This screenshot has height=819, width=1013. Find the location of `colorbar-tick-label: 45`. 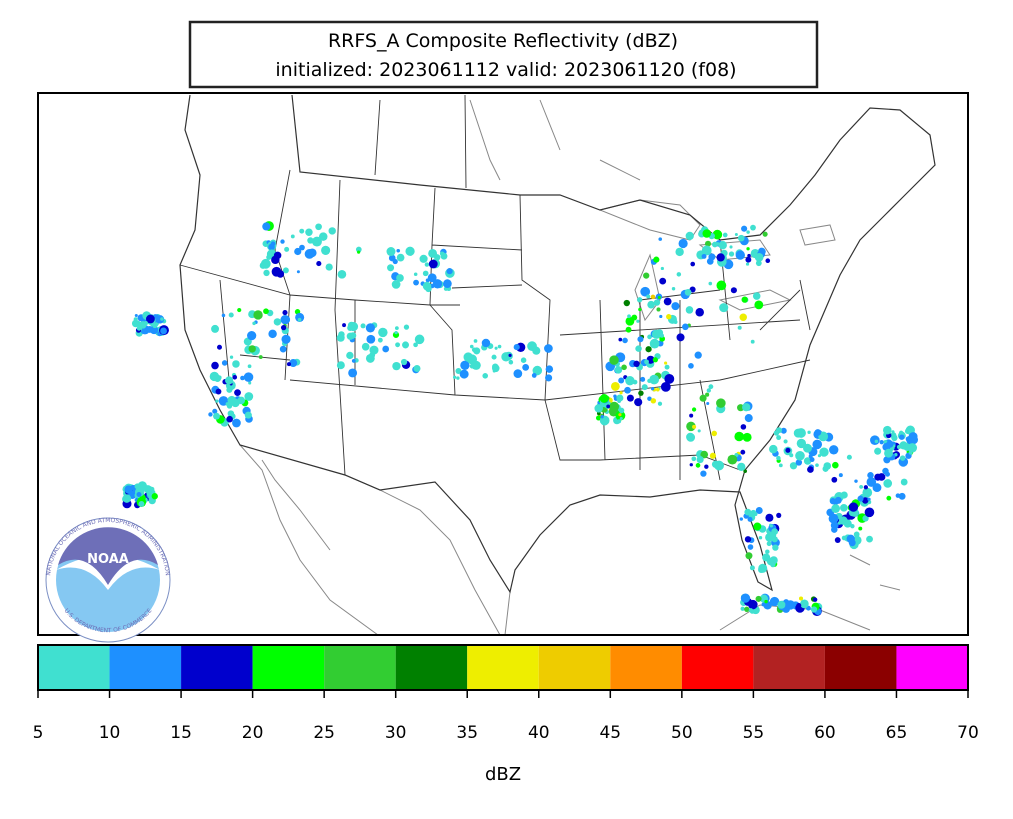

colorbar-tick-label: 45 is located at coordinates (610, 733).